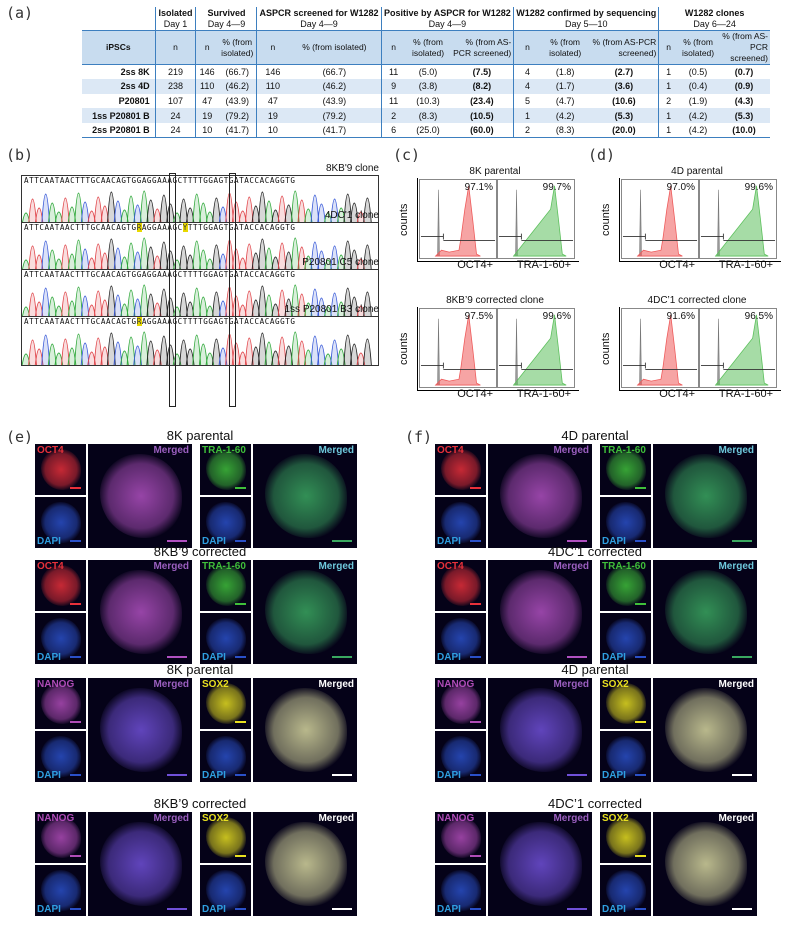 The width and height of the screenshot is (797, 931). I want to click on if-group-nanog: NANOG DAPI Merged, so click(113, 864).